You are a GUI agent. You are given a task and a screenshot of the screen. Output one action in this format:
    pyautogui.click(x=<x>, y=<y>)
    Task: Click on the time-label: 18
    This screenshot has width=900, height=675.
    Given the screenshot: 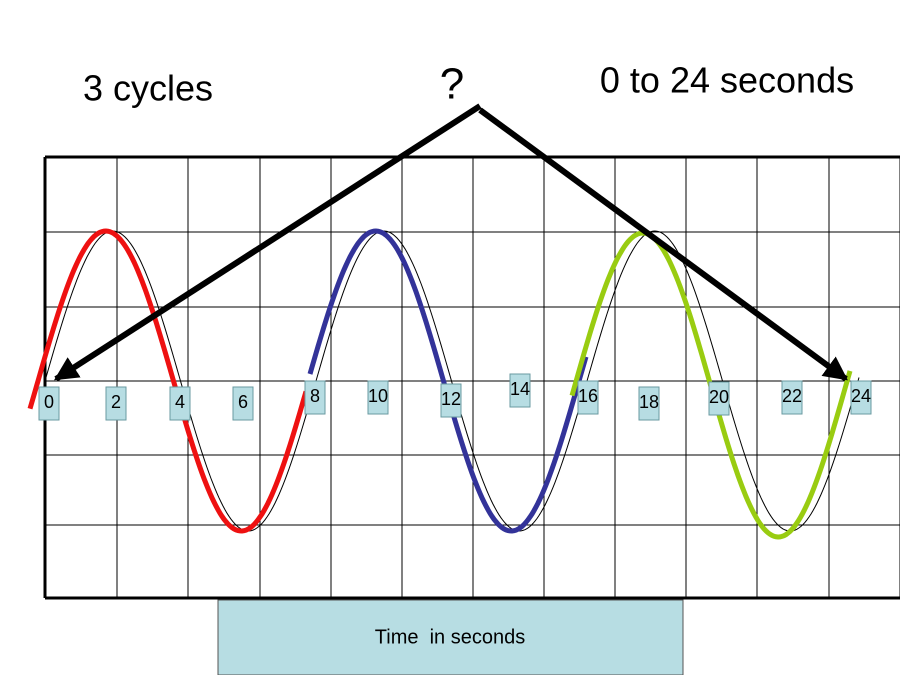 What is the action you would take?
    pyautogui.click(x=649, y=402)
    